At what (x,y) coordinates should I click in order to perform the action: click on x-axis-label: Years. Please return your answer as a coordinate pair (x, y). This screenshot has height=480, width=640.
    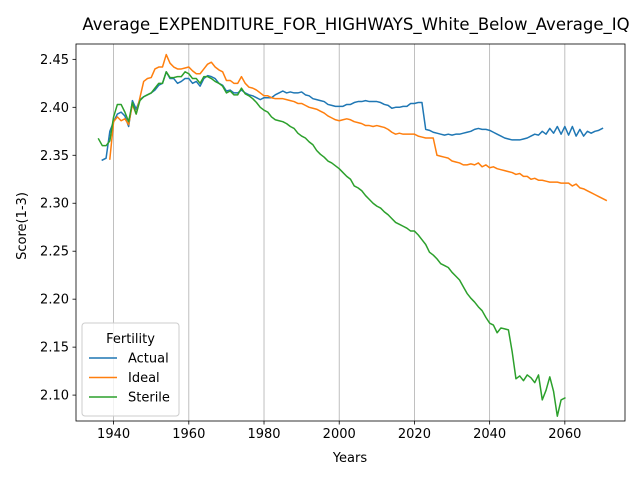
    Looking at the image, I should click on (350, 458).